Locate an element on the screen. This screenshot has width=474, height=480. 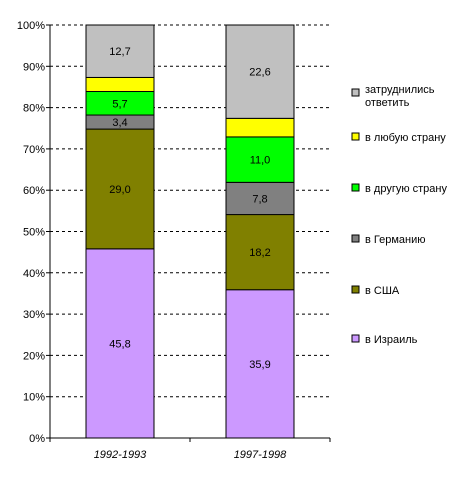
data-label: 18,2 is located at coordinates (259, 253).